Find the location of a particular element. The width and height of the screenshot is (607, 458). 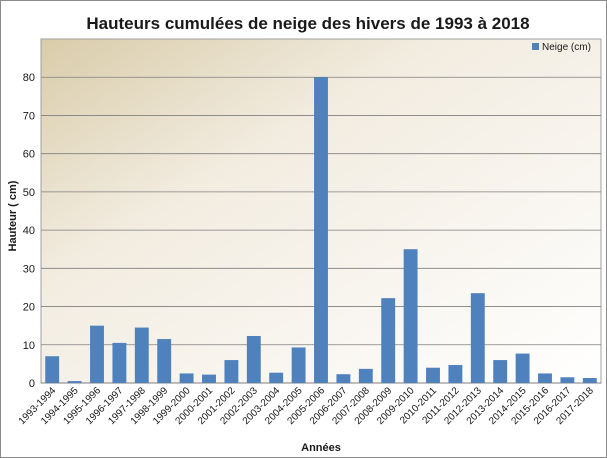

y-tick-label: 30 is located at coordinates (29, 269).